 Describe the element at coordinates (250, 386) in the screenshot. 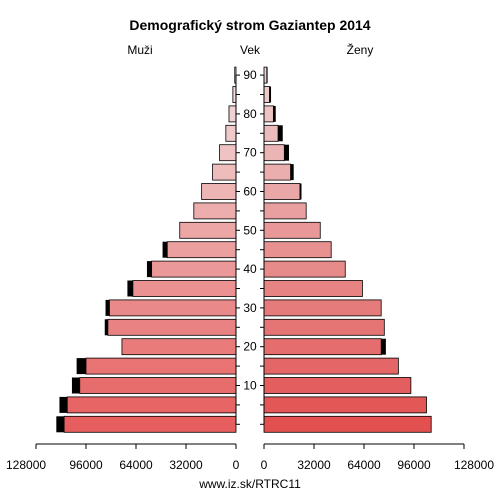

I see `age-tick-label: 10` at that location.